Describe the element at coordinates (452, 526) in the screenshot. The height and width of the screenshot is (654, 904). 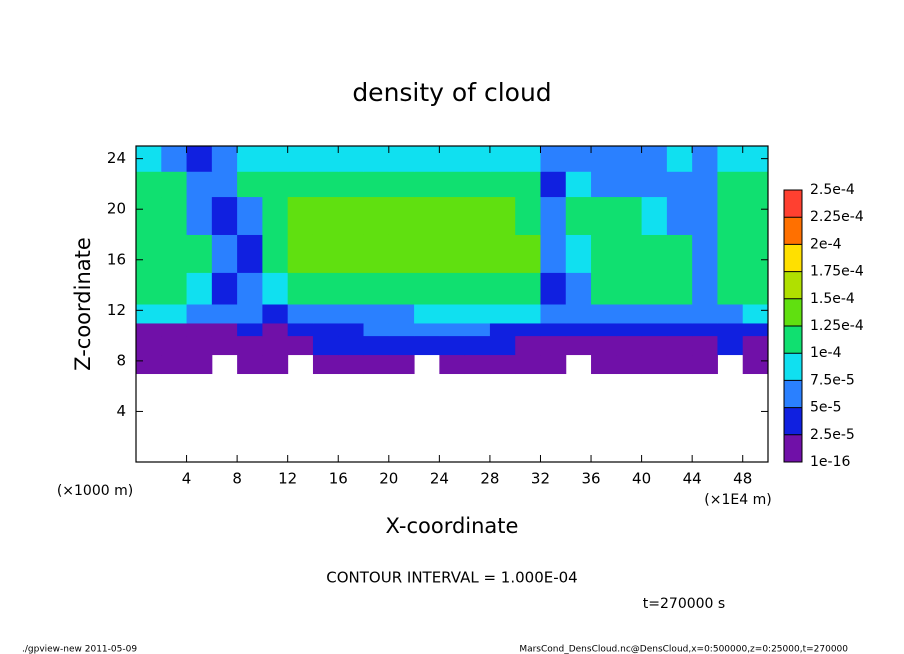
I see `x-axis-label: X-coordinate` at that location.